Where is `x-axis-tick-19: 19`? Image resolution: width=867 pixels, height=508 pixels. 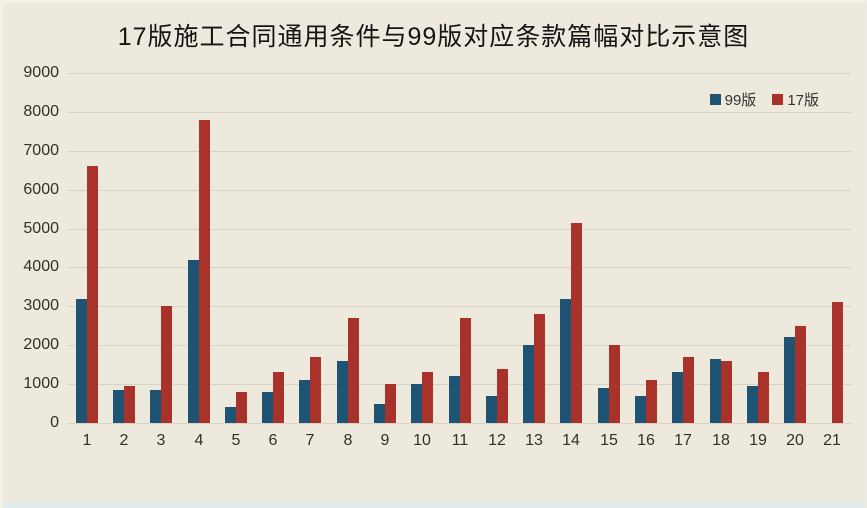 x-axis-tick-19: 19 is located at coordinates (758, 440).